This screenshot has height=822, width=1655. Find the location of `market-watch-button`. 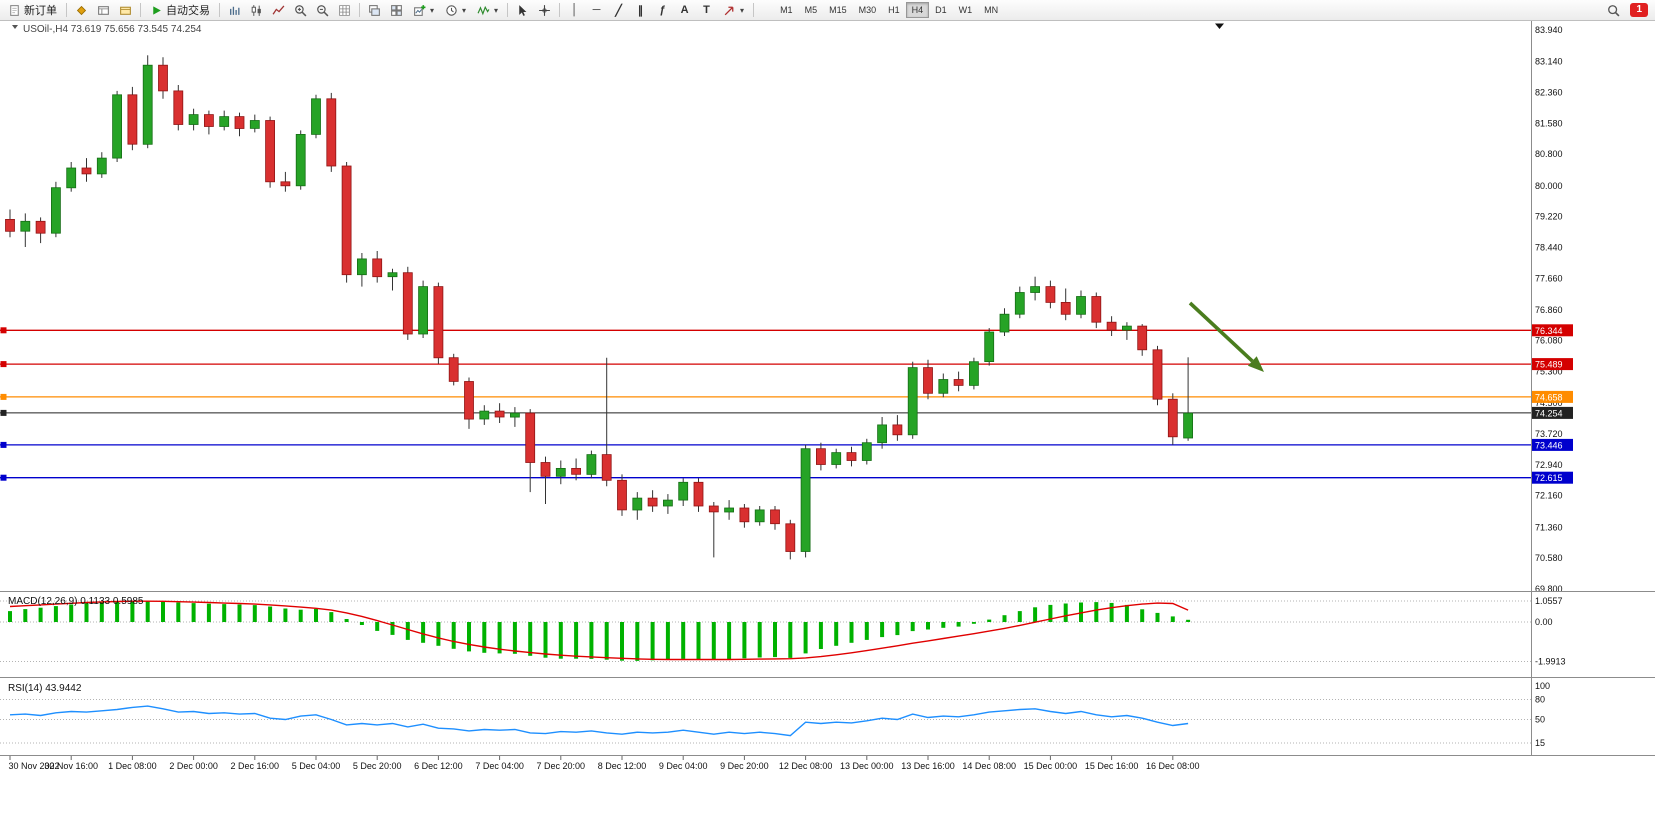

market-watch-button is located at coordinates (81, 10).